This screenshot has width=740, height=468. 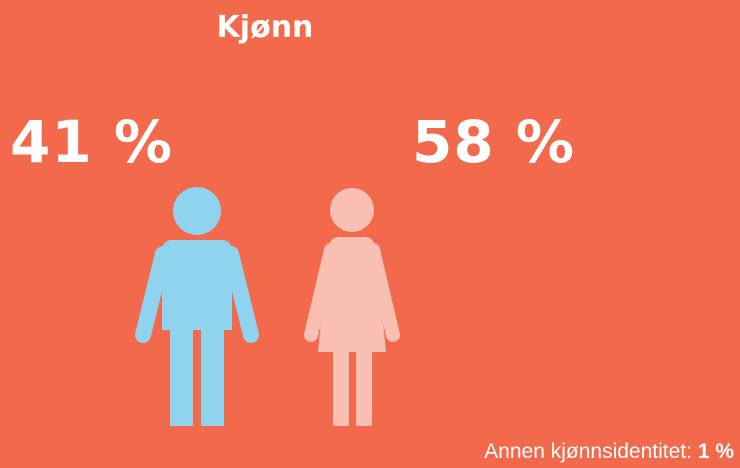 What do you see at coordinates (265, 27) in the screenshot?
I see `title: Kjønn` at bounding box center [265, 27].